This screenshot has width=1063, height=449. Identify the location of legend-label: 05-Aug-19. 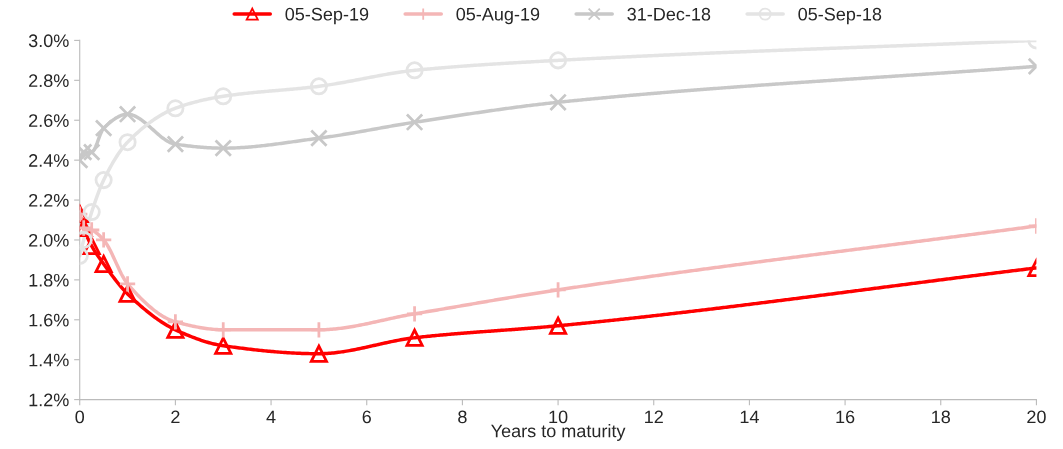
(498, 16).